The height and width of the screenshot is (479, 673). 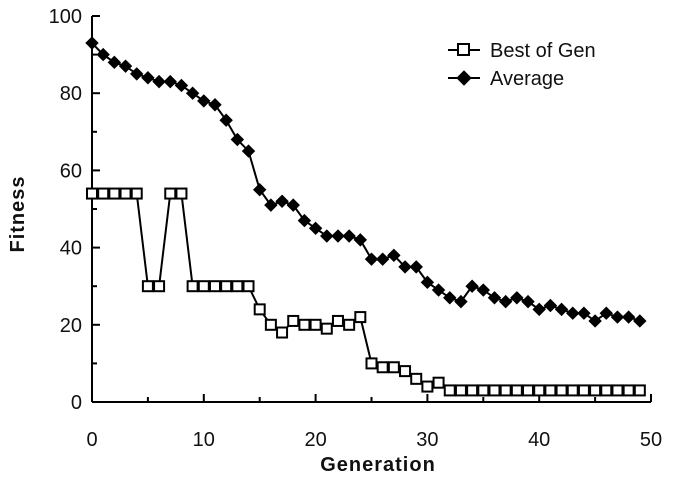 I want to click on legend-item-average: Average, so click(x=506, y=79).